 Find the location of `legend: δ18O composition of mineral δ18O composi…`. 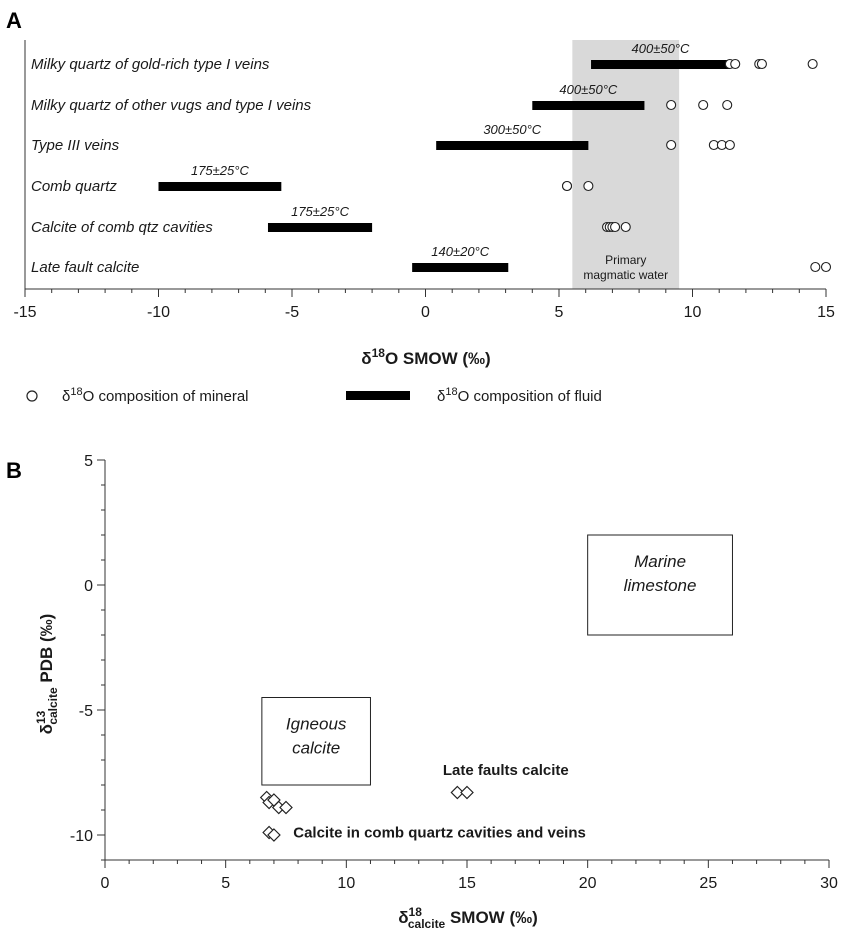

legend: δ18O composition of mineral δ18O composi… is located at coordinates (314, 395).